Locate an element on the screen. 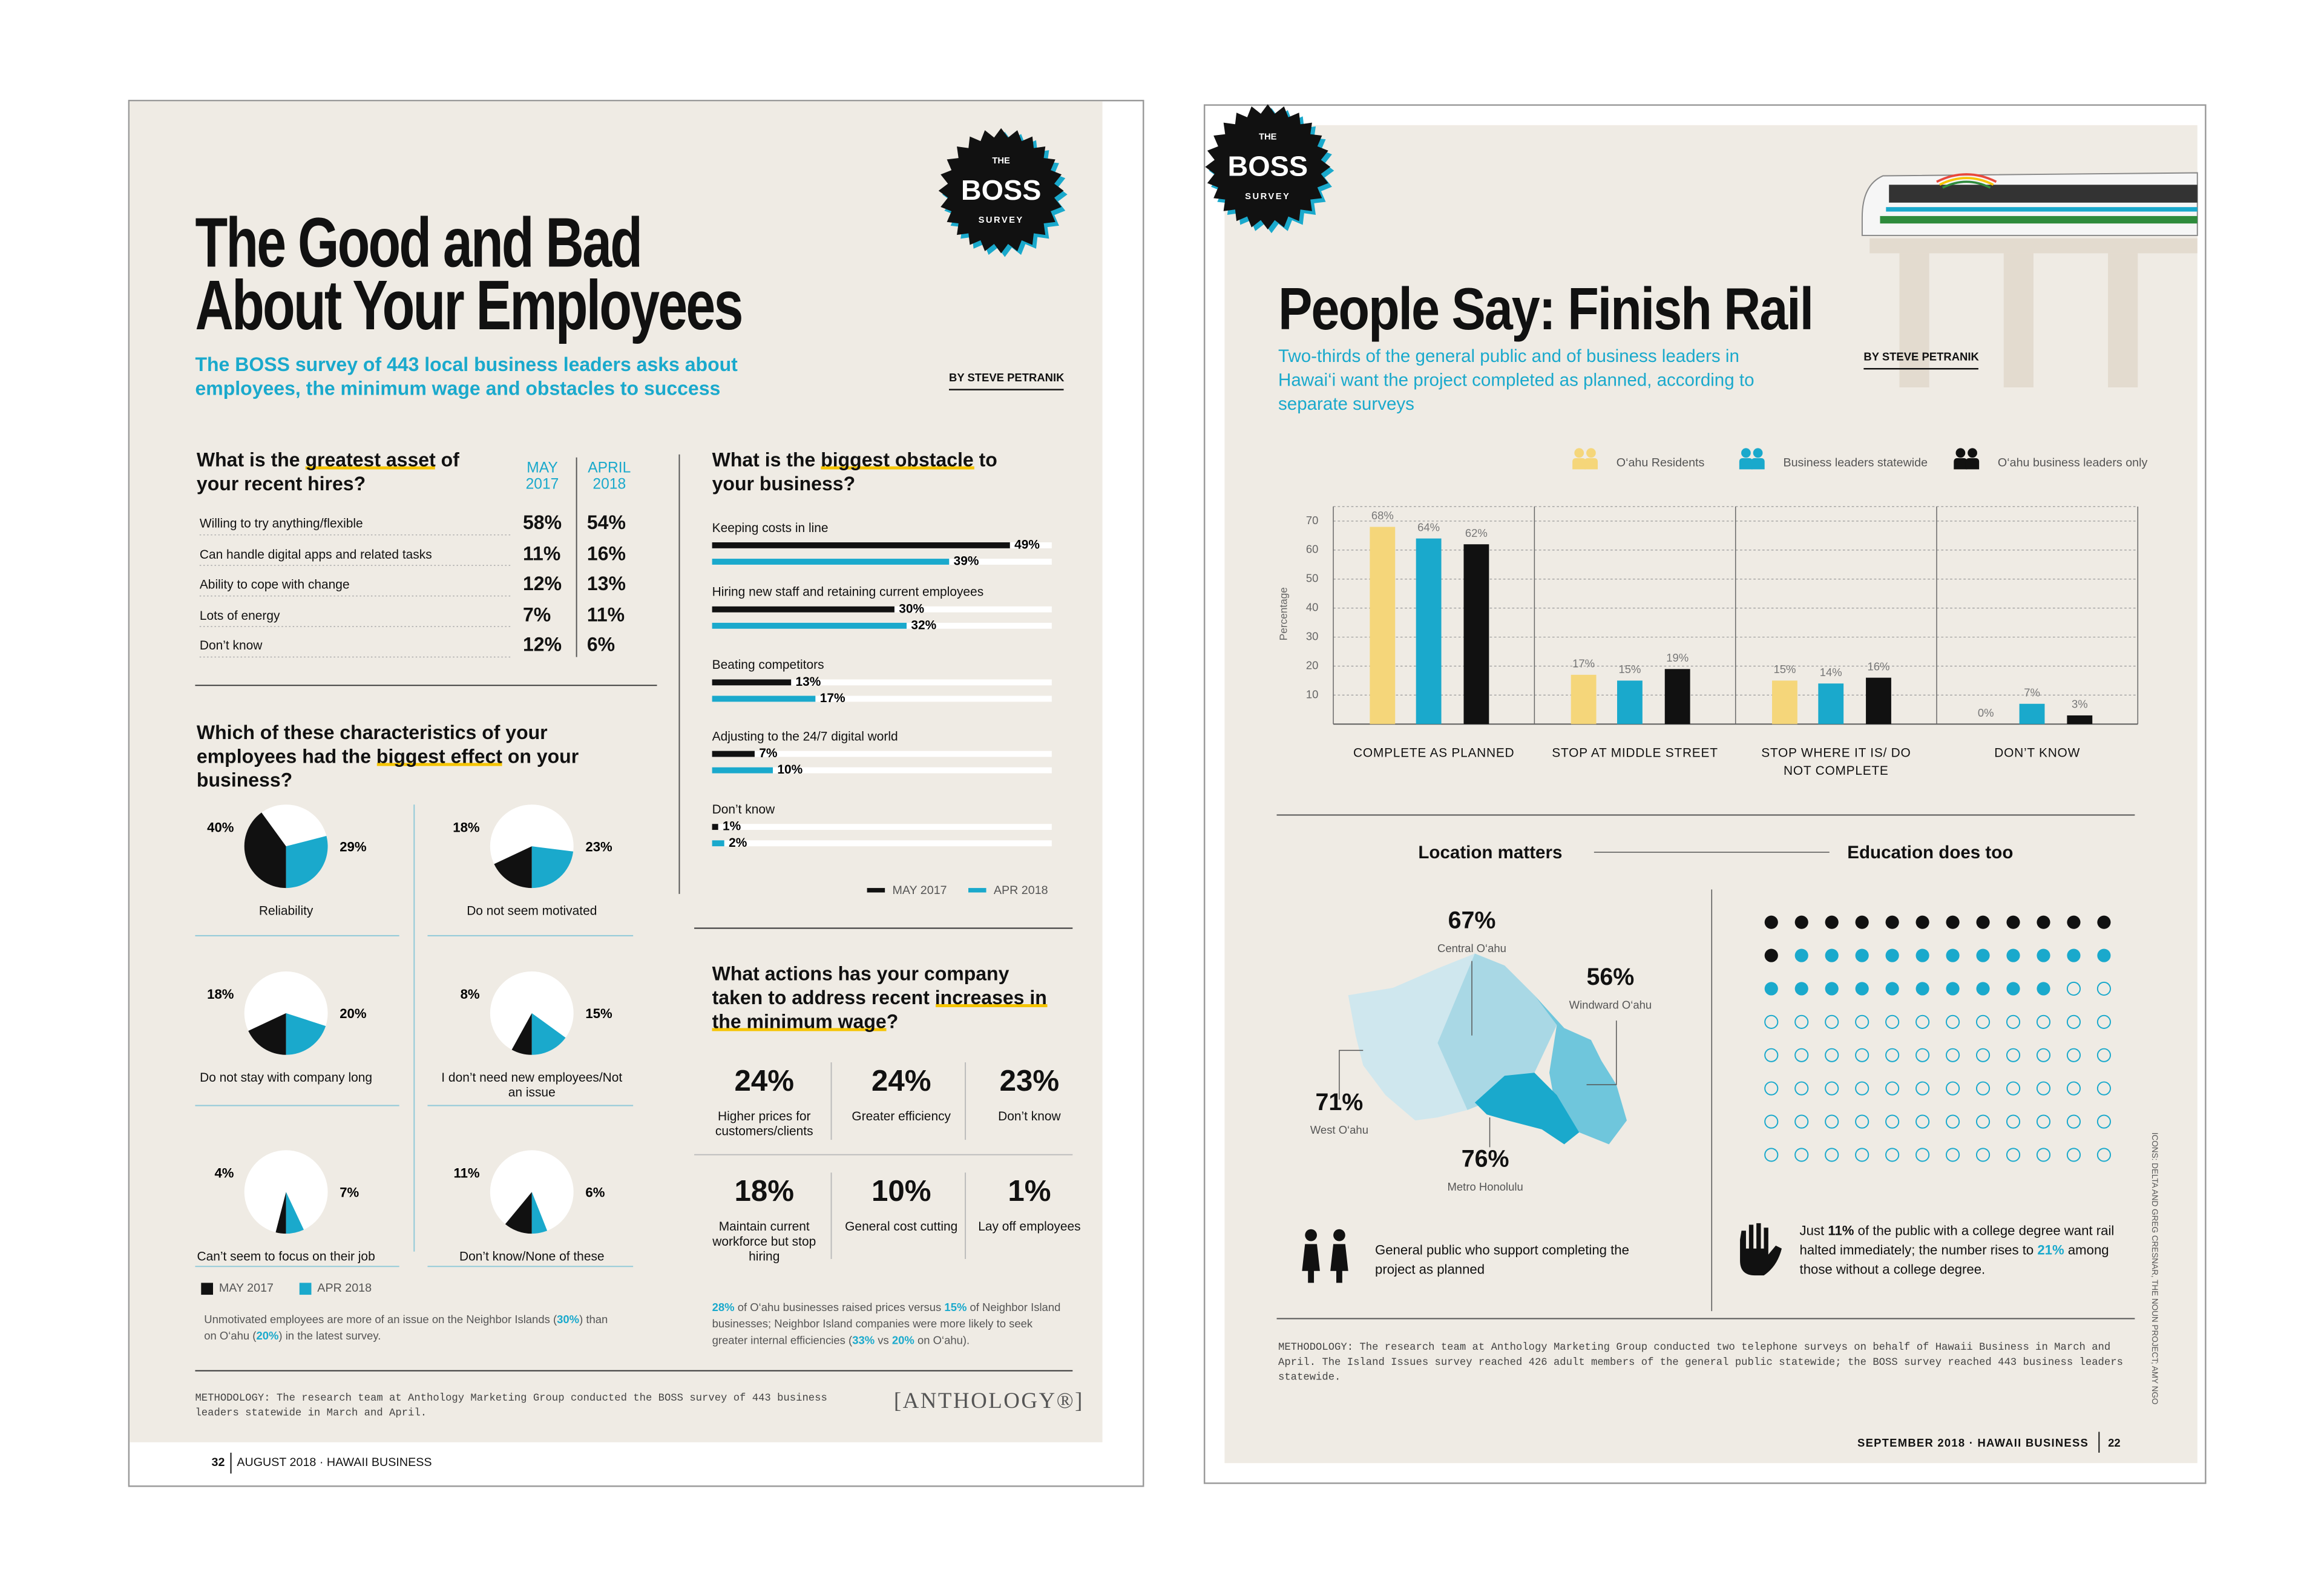 This screenshot has height=1581, width=2324. pie-value-label: 4% is located at coordinates (224, 1173).